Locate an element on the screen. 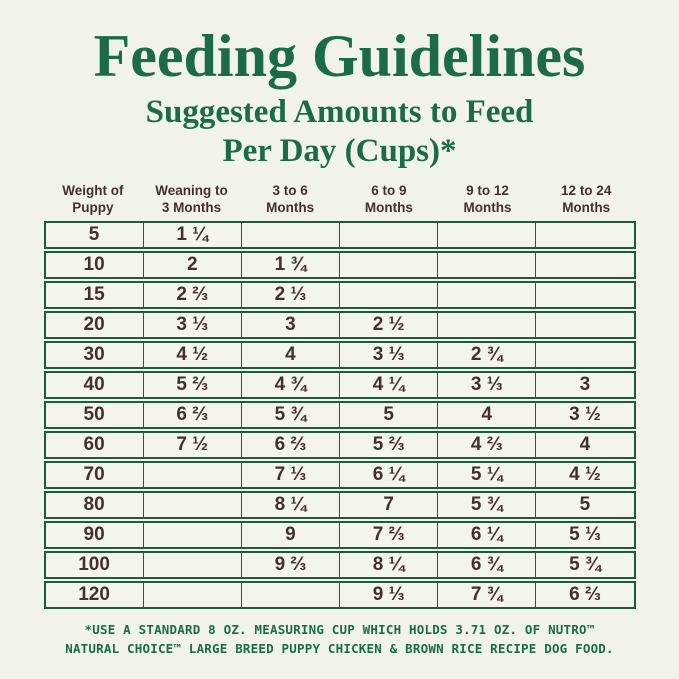 The width and height of the screenshot is (679, 679). column-header: Weight of Puppy is located at coordinates (93, 200).